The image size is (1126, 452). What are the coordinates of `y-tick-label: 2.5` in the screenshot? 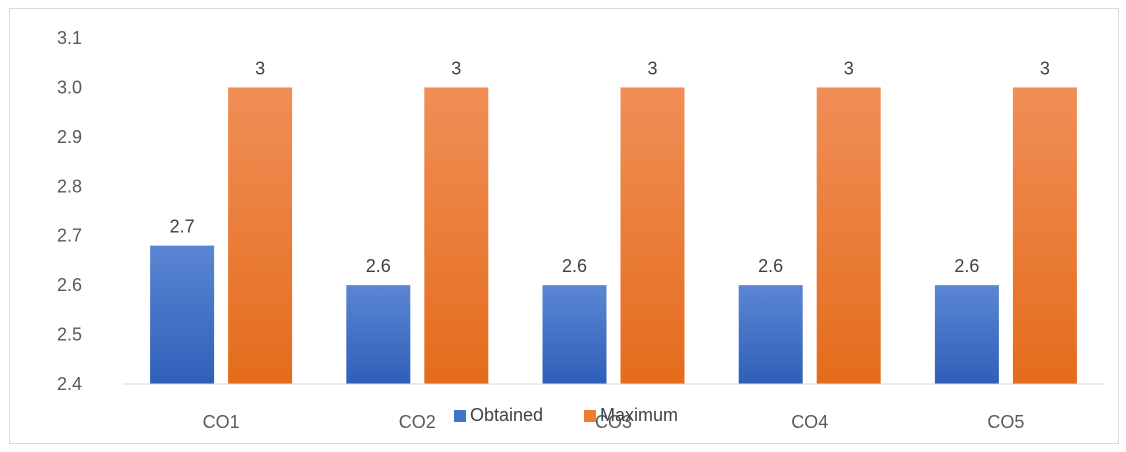 It's located at (69, 335).